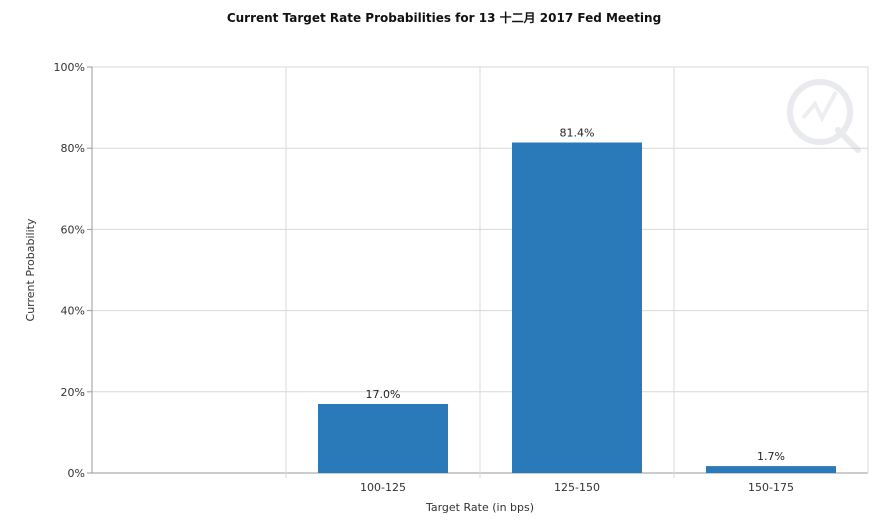 The height and width of the screenshot is (520, 889). I want to click on bar-data-label: 17.0%, so click(383, 394).